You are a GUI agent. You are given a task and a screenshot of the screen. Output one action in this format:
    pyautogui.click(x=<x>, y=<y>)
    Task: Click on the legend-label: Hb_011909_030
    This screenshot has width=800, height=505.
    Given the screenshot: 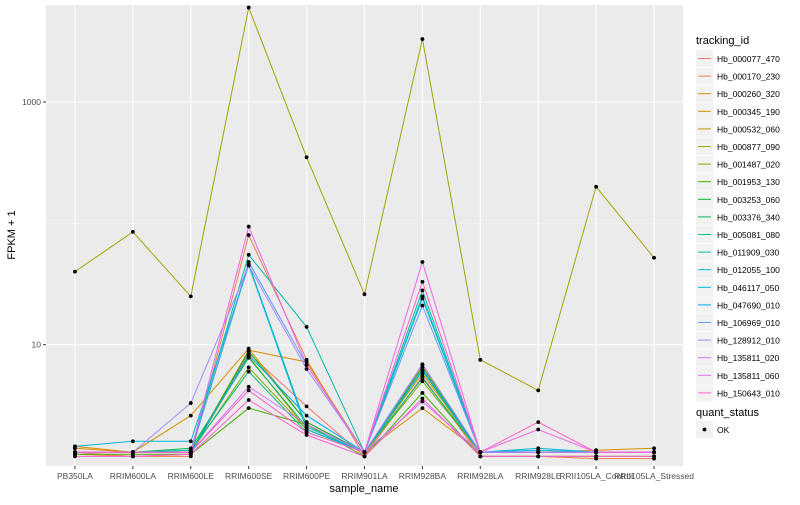 What is the action you would take?
    pyautogui.click(x=748, y=253)
    